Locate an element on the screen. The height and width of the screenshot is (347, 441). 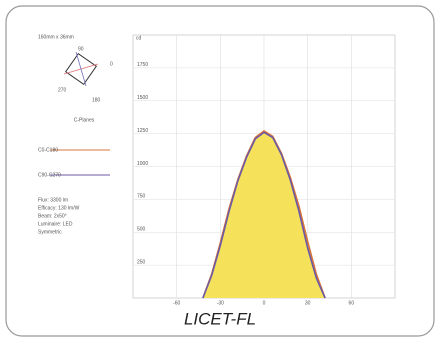
x-tick-label: 60 is located at coordinates (352, 303).